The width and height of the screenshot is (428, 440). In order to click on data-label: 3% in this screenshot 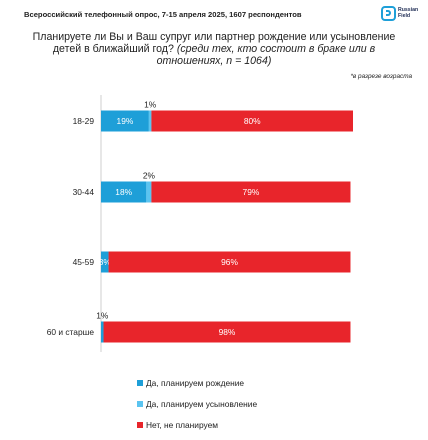, I will do `click(105, 262)`.